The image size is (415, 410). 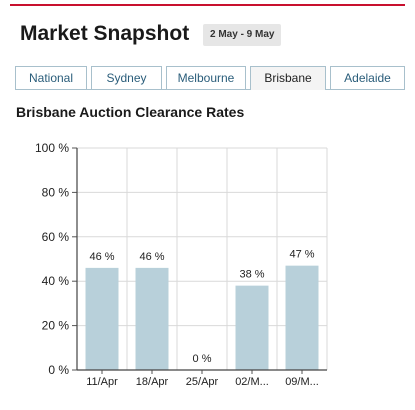 I want to click on data-label: 0 %, so click(x=202, y=359).